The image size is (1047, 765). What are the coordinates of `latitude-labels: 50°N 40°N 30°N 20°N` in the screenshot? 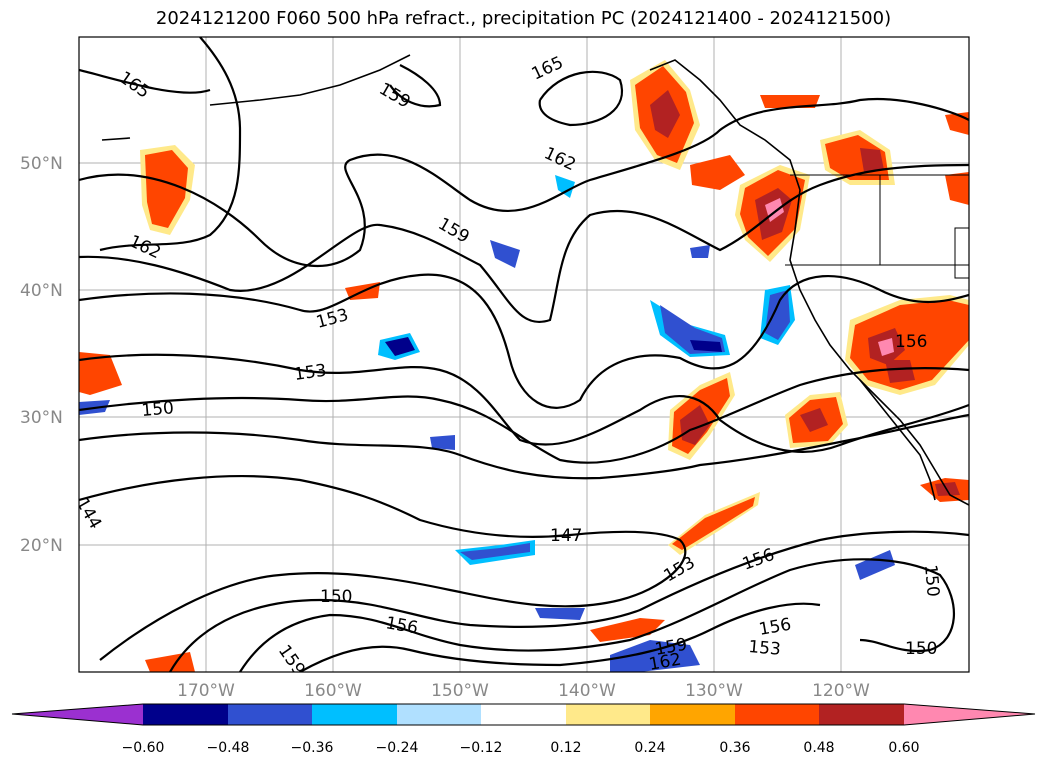 It's located at (41, 355).